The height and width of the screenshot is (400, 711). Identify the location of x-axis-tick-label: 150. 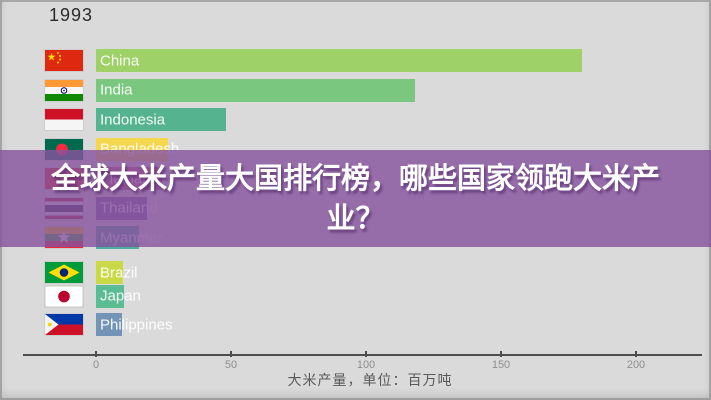
(501, 365).